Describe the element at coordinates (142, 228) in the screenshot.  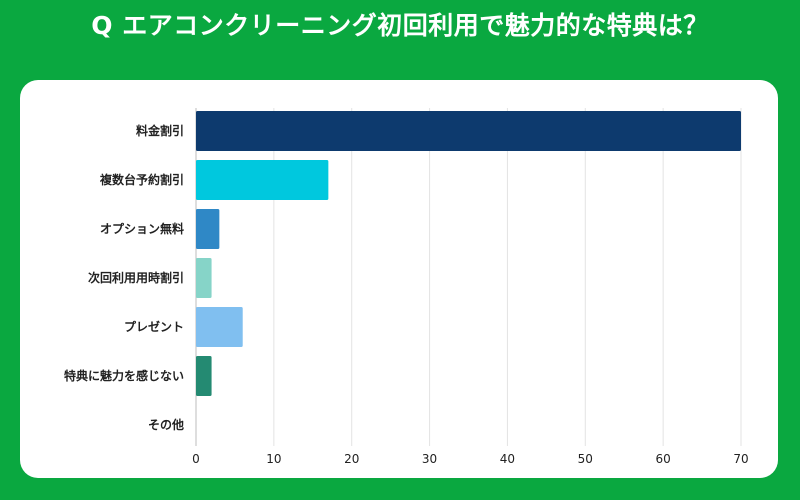
I see `category-label: オプション無料` at that location.